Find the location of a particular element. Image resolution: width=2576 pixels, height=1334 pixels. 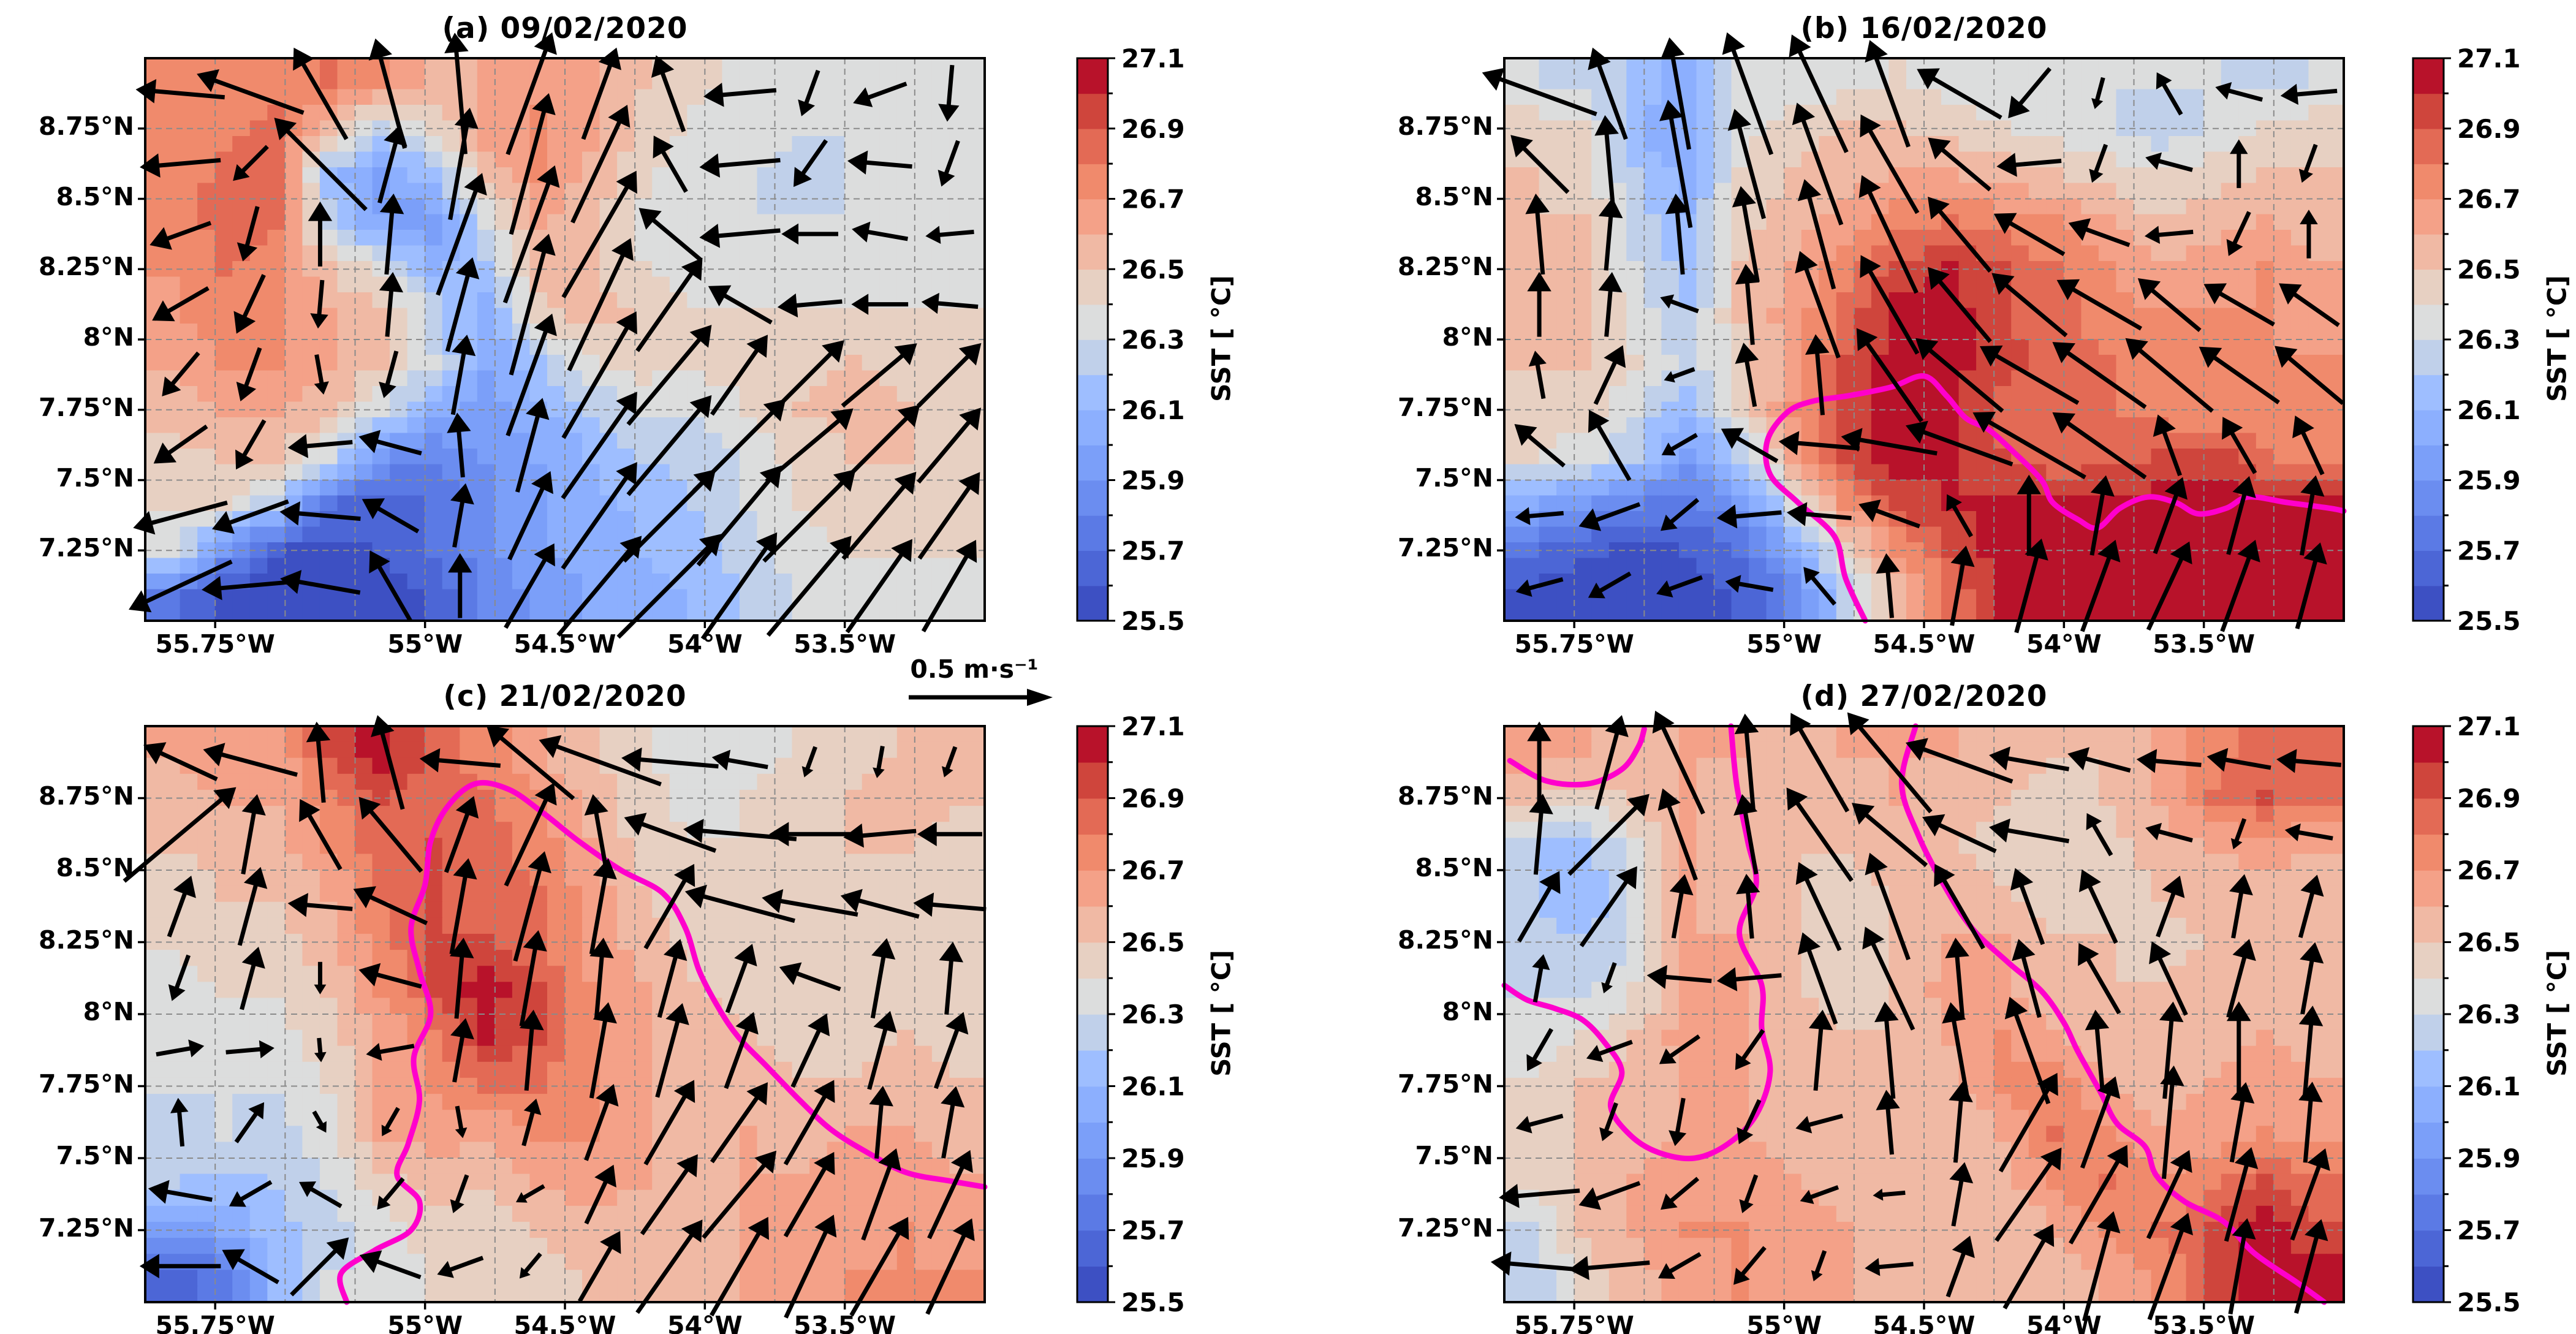

colorbar-a-scale: 25.5 25.7 25.9 26.1 26.3 26.5 26.7 26.9 27.1 is located at coordinates (1130, 340).